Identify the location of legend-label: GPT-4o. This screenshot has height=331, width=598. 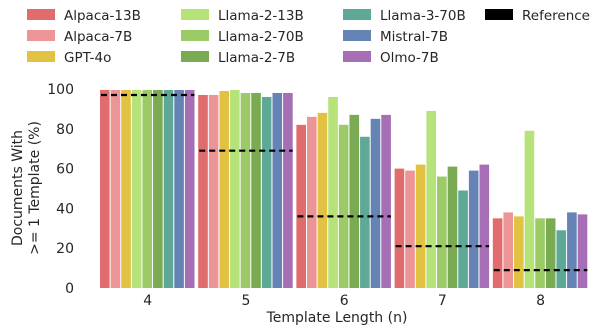
(87, 58).